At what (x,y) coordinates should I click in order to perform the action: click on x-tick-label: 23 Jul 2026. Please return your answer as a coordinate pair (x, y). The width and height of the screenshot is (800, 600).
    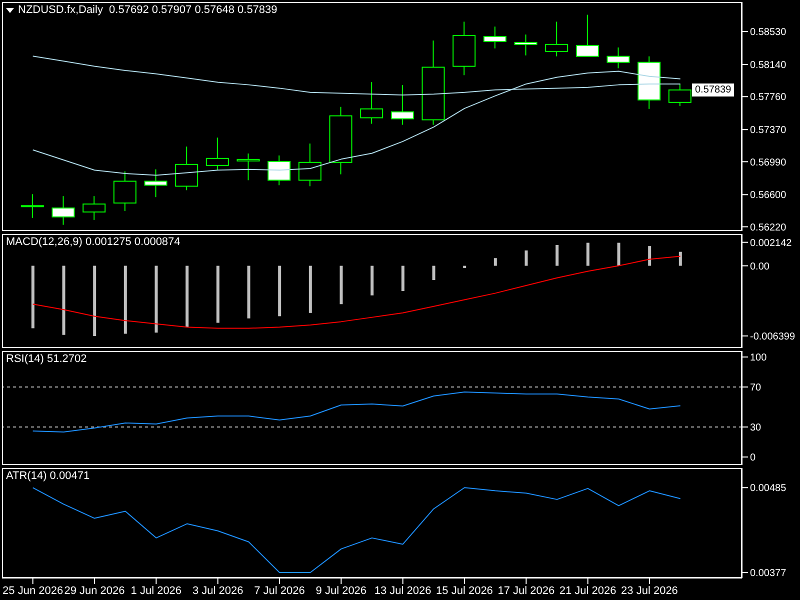
    Looking at the image, I should click on (649, 590).